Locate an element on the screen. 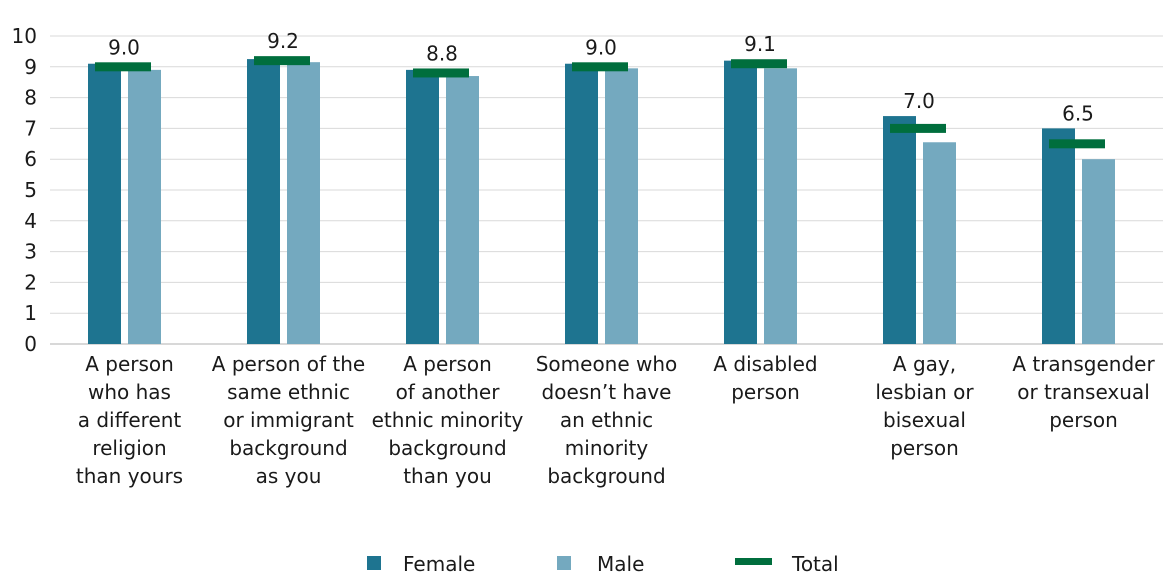 The image size is (1166, 579). x-category-label-line: lesbian or is located at coordinates (924, 392).